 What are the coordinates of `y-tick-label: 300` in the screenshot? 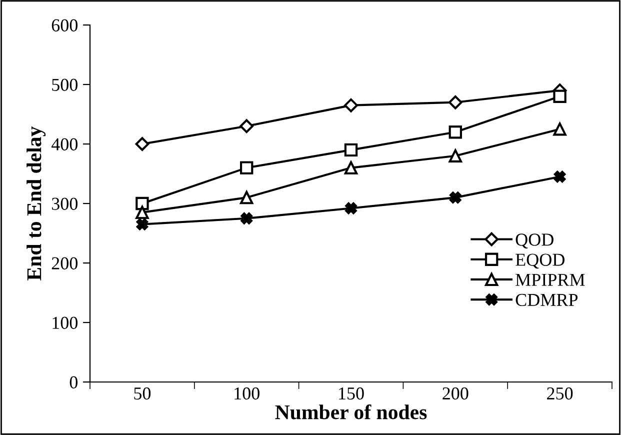 It's located at (65, 204).